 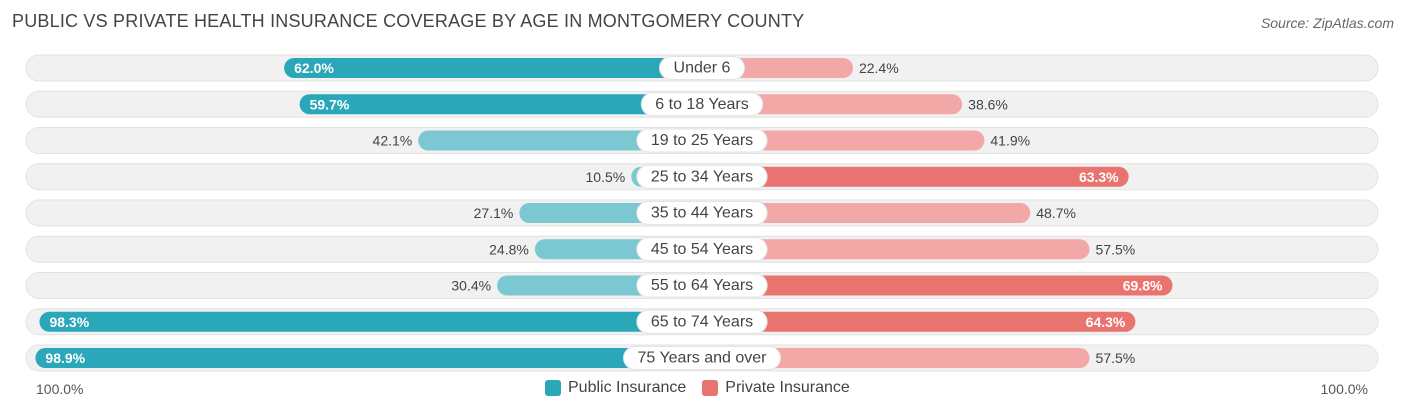 What do you see at coordinates (330, 104) in the screenshot?
I see `public-value-label: 59.7%` at bounding box center [330, 104].